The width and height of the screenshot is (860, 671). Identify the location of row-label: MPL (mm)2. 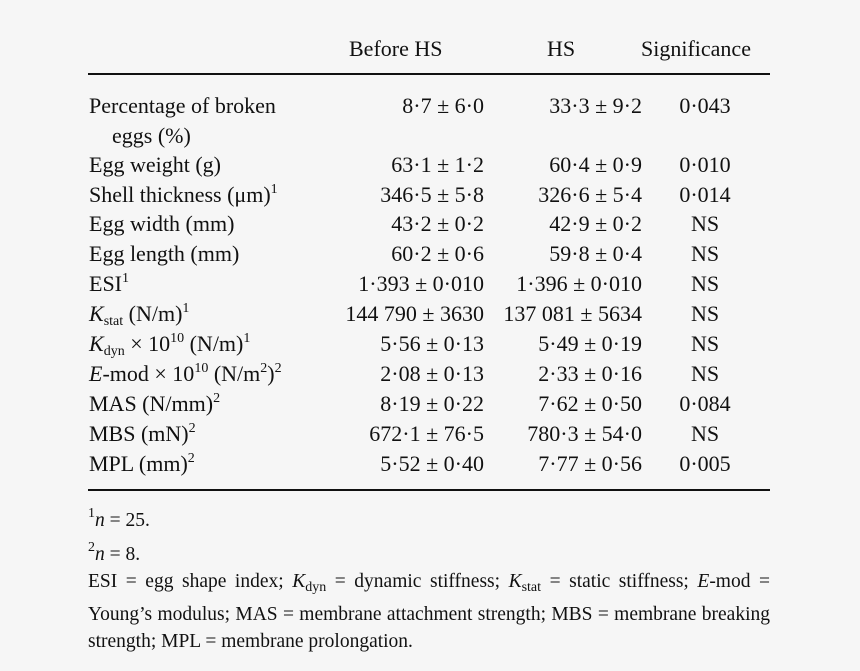
(142, 463).